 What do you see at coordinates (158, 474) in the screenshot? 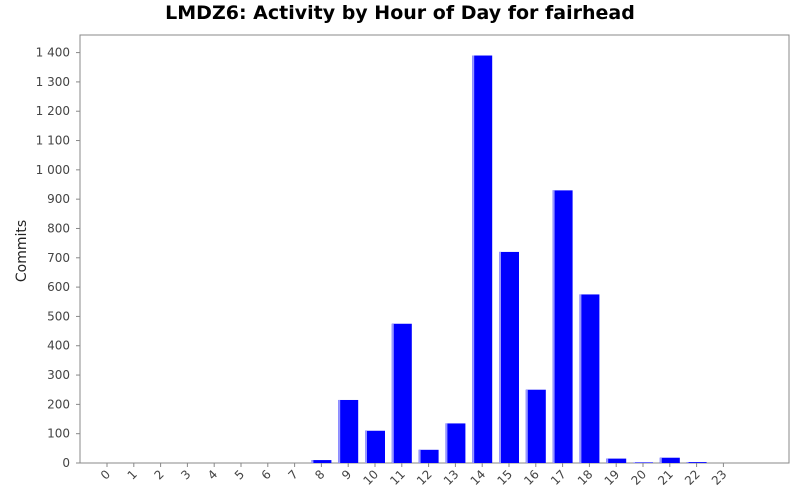
I see `x-tick-label: 2` at bounding box center [158, 474].